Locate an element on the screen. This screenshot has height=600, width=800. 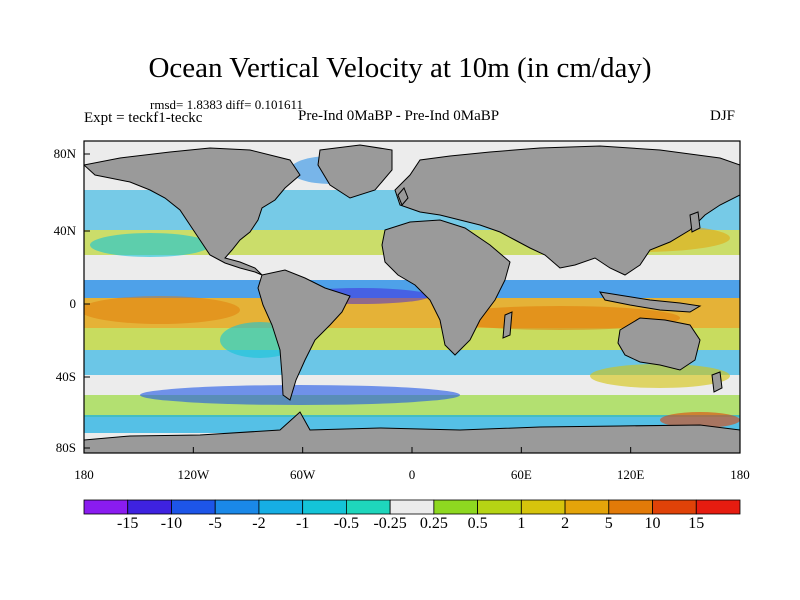
longitude-tick-label: 60E is located at coordinates (521, 474).